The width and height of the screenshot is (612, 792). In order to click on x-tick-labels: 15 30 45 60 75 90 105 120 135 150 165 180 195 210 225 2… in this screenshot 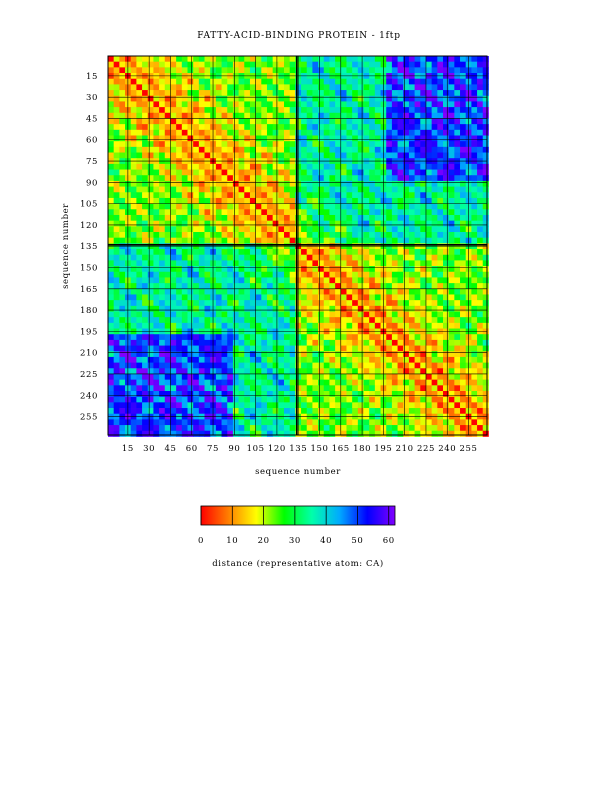, I will do `click(299, 449)`.